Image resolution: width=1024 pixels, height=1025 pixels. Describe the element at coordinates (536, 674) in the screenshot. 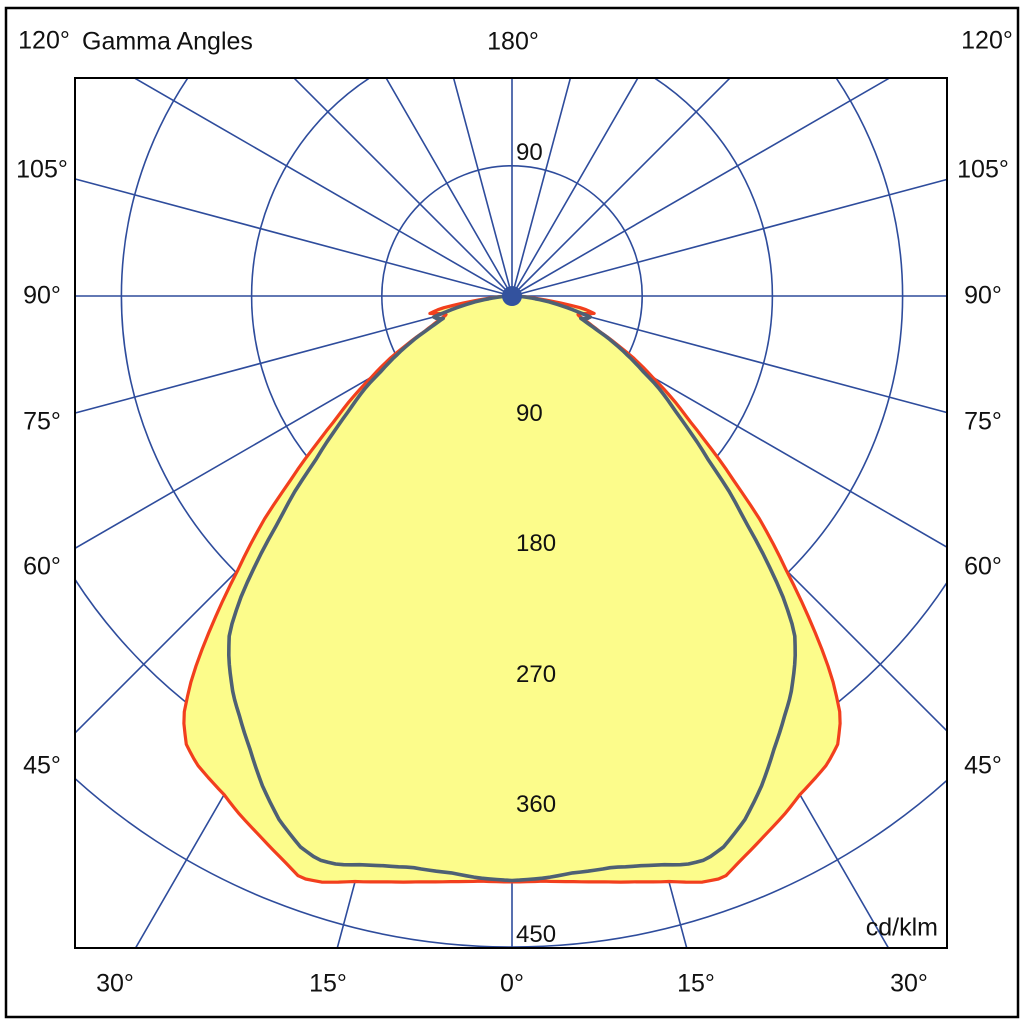

I see `ring-label-270: 270` at that location.